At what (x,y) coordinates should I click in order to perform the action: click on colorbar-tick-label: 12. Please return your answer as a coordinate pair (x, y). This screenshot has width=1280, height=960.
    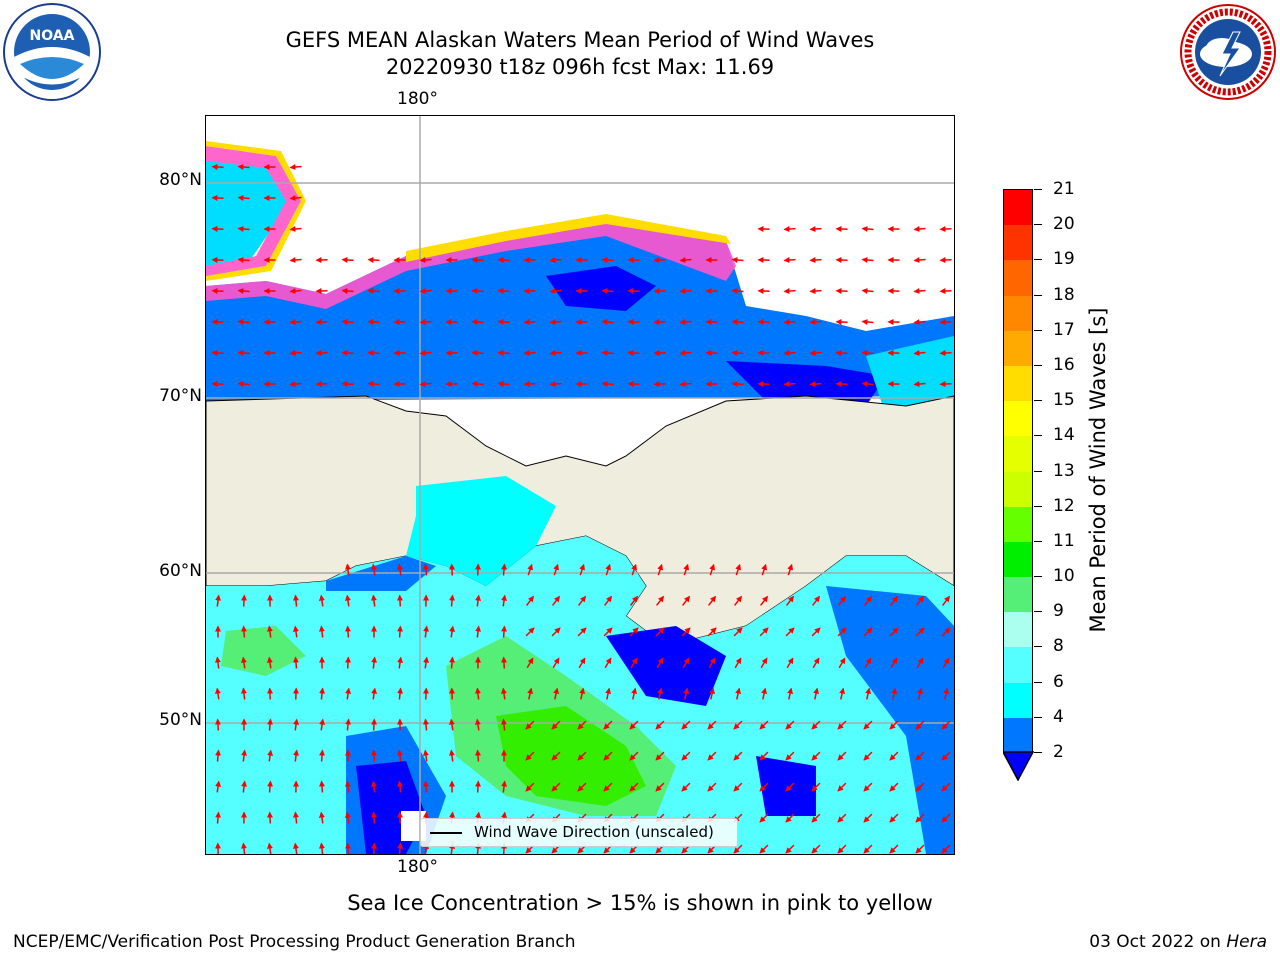
    Looking at the image, I should click on (1064, 505).